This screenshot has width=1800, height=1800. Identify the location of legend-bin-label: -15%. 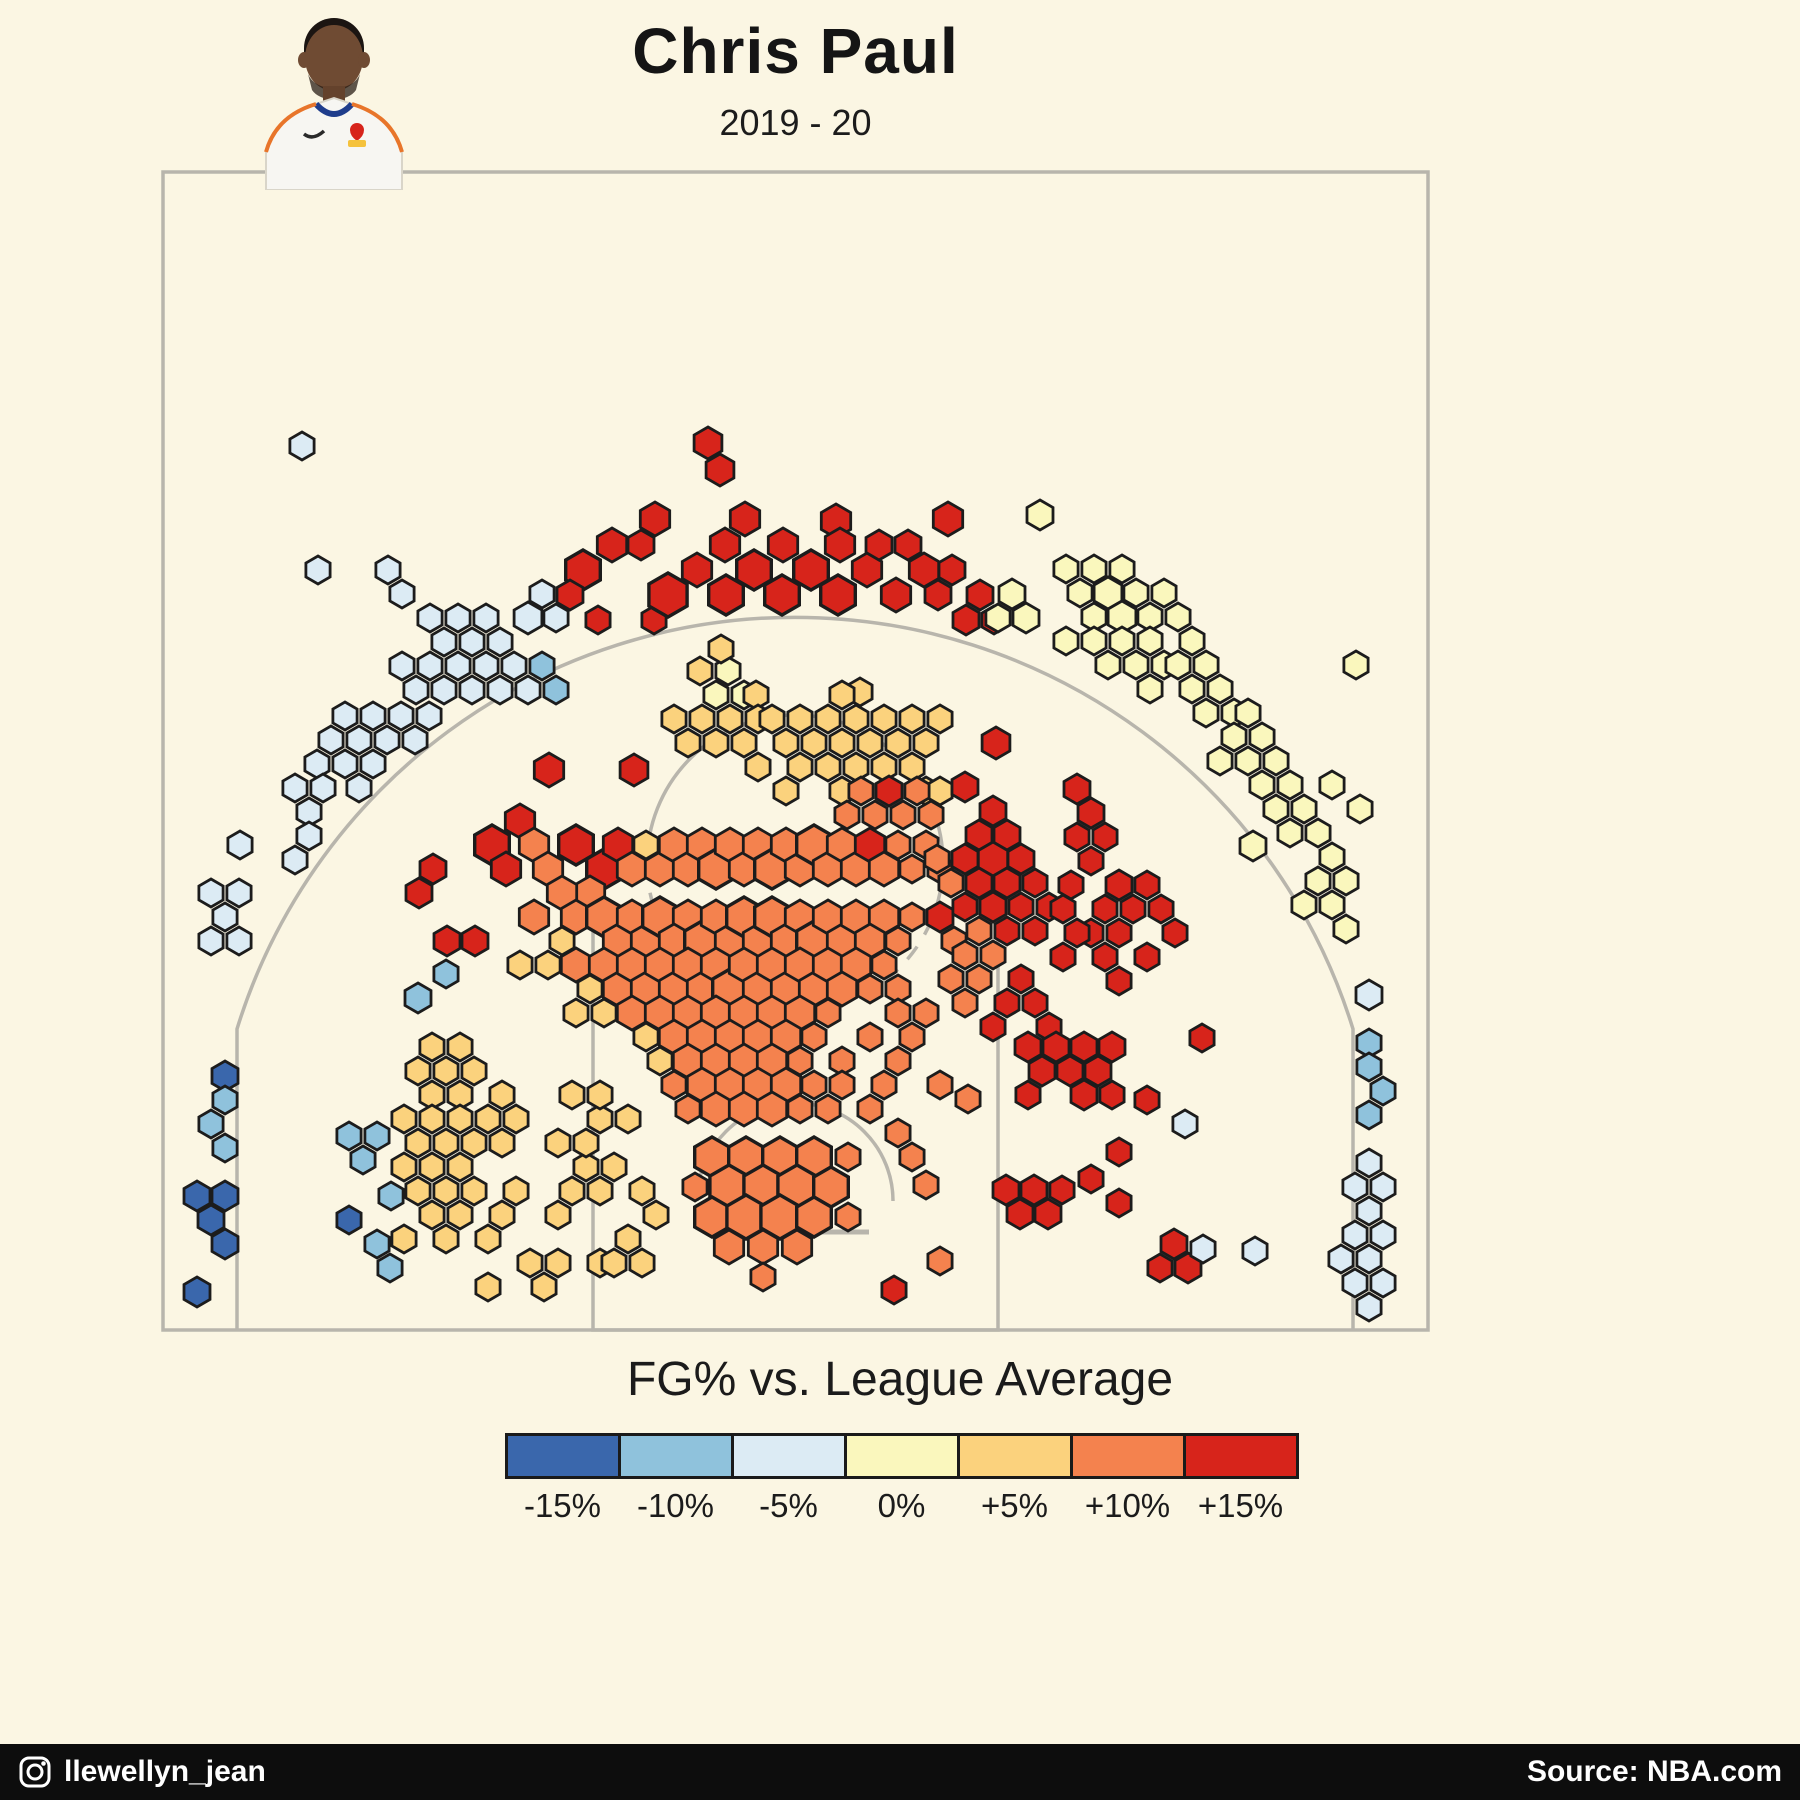
(562, 1505).